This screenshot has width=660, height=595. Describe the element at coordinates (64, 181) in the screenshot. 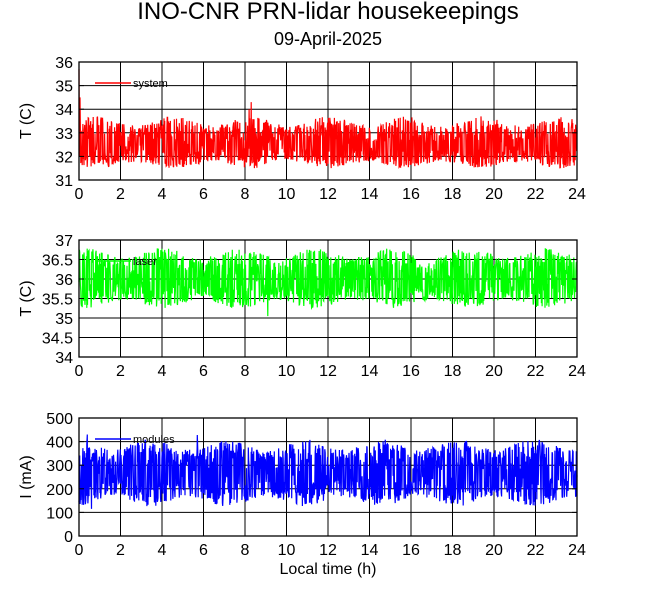

I see `y-tick-label: 31` at that location.